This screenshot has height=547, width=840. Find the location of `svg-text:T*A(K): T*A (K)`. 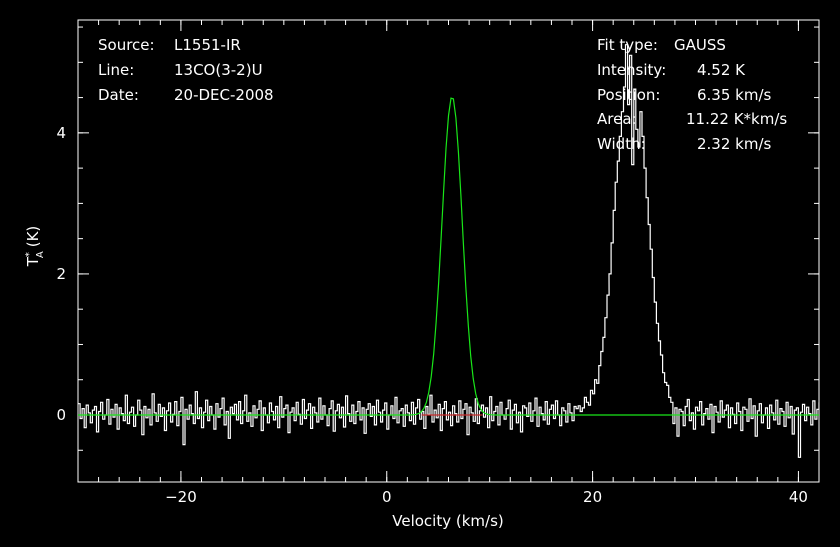

svg-text:T*A(K): T*A (K) is located at coordinates (35, 247).